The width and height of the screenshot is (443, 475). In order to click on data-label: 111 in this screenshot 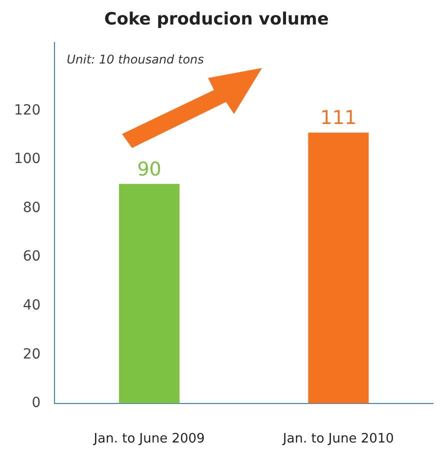, I will do `click(338, 118)`.